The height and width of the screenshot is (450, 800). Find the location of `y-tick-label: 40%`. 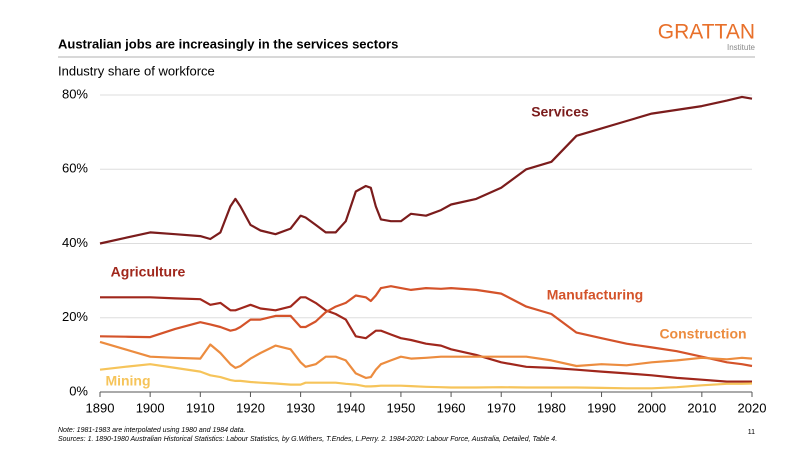

y-tick-label: 40% is located at coordinates (75, 242).